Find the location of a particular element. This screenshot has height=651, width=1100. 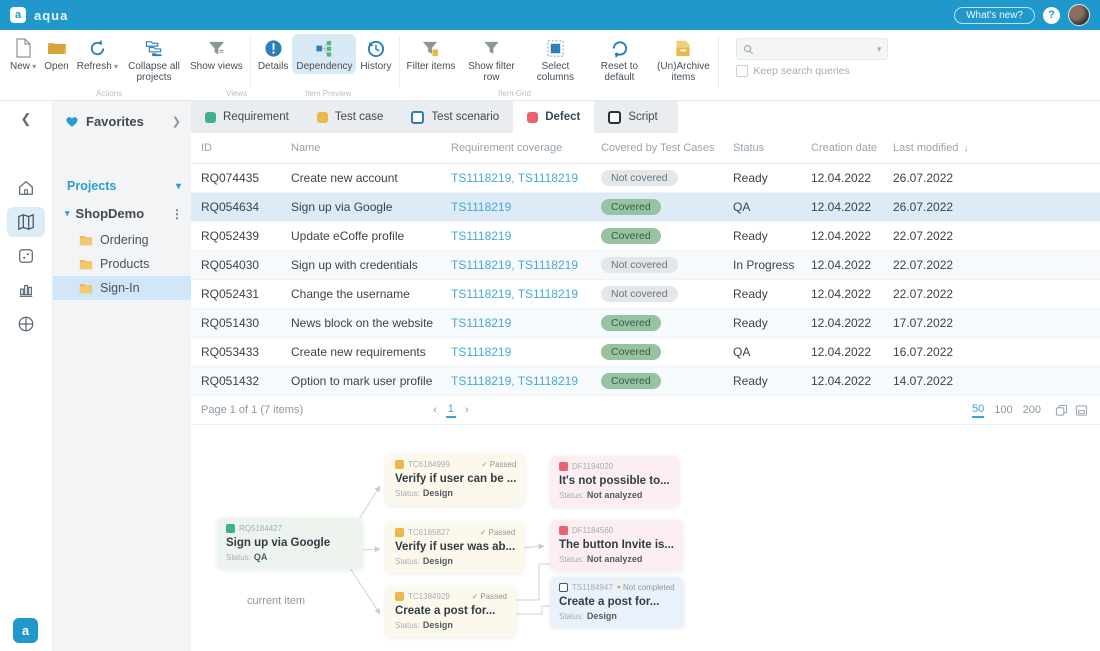

show-filter-row-button: Show filter row is located at coordinates (491, 59).